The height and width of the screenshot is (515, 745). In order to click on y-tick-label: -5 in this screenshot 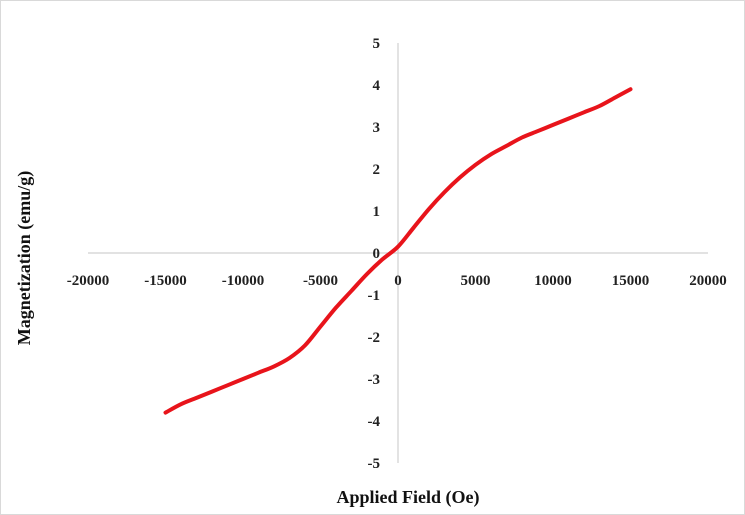, I will do `click(374, 464)`.